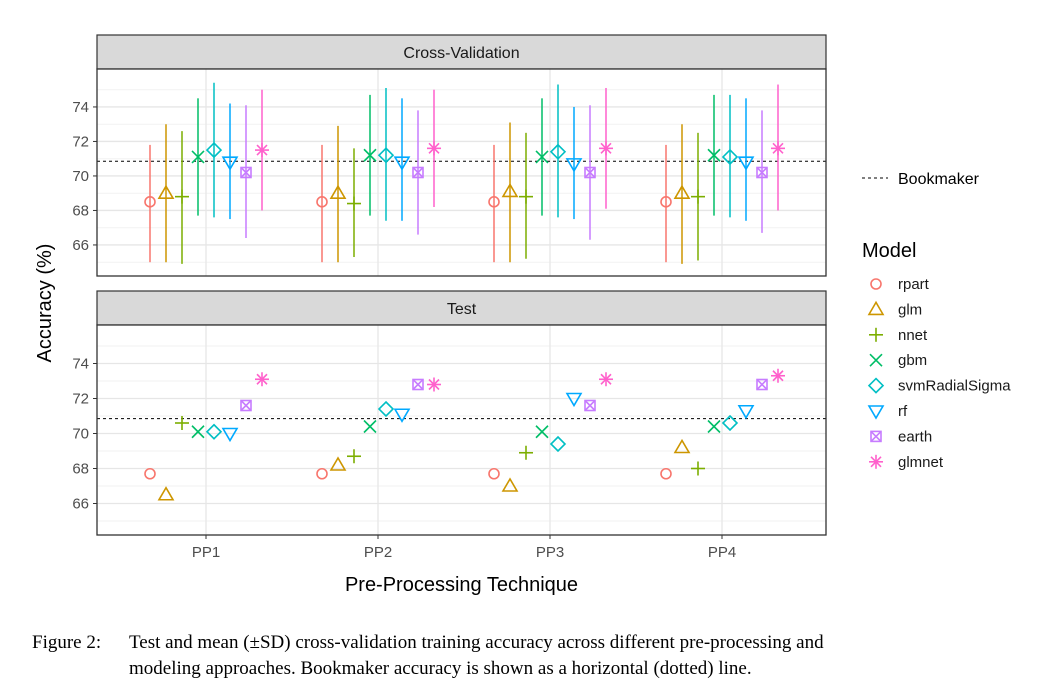 The image size is (1061, 698). Describe the element at coordinates (914, 284) in the screenshot. I see `legend-label-rpart: rpart` at that location.